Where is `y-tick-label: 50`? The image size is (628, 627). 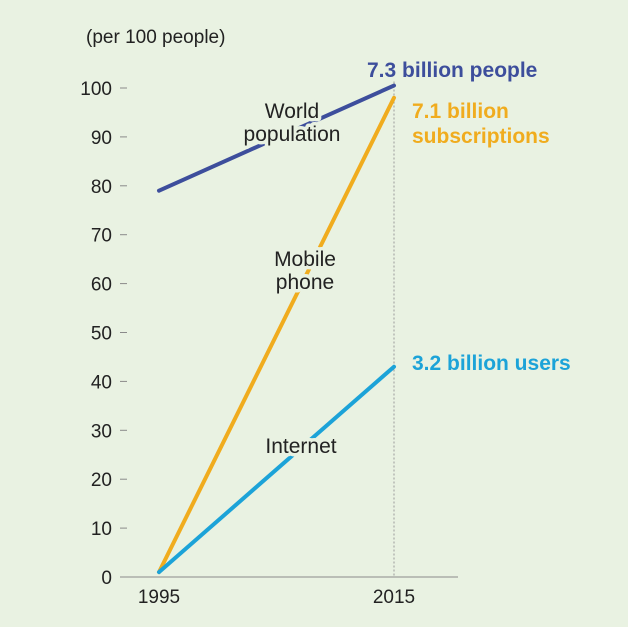
y-tick-label: 50 is located at coordinates (101, 334).